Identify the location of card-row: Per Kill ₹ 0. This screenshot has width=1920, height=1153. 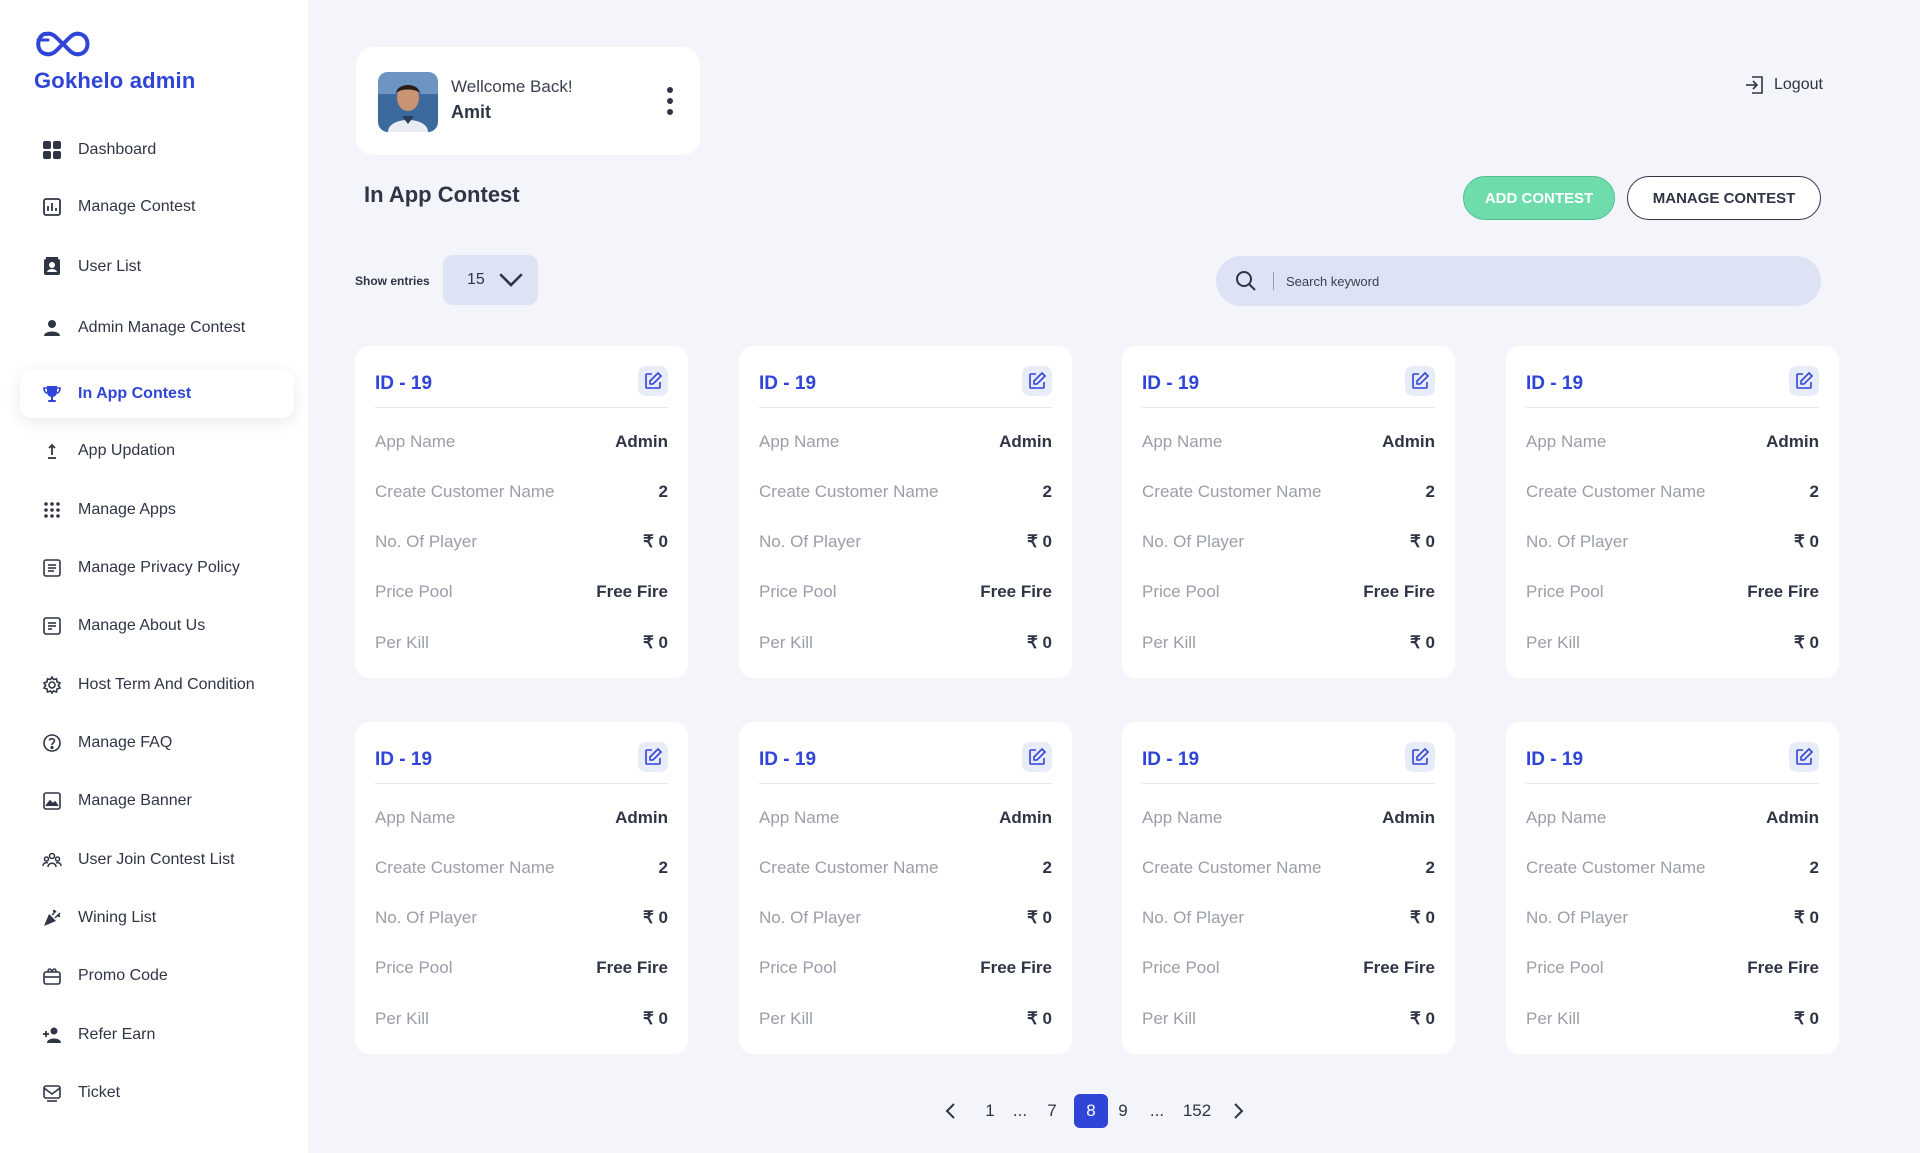
(521, 1019).